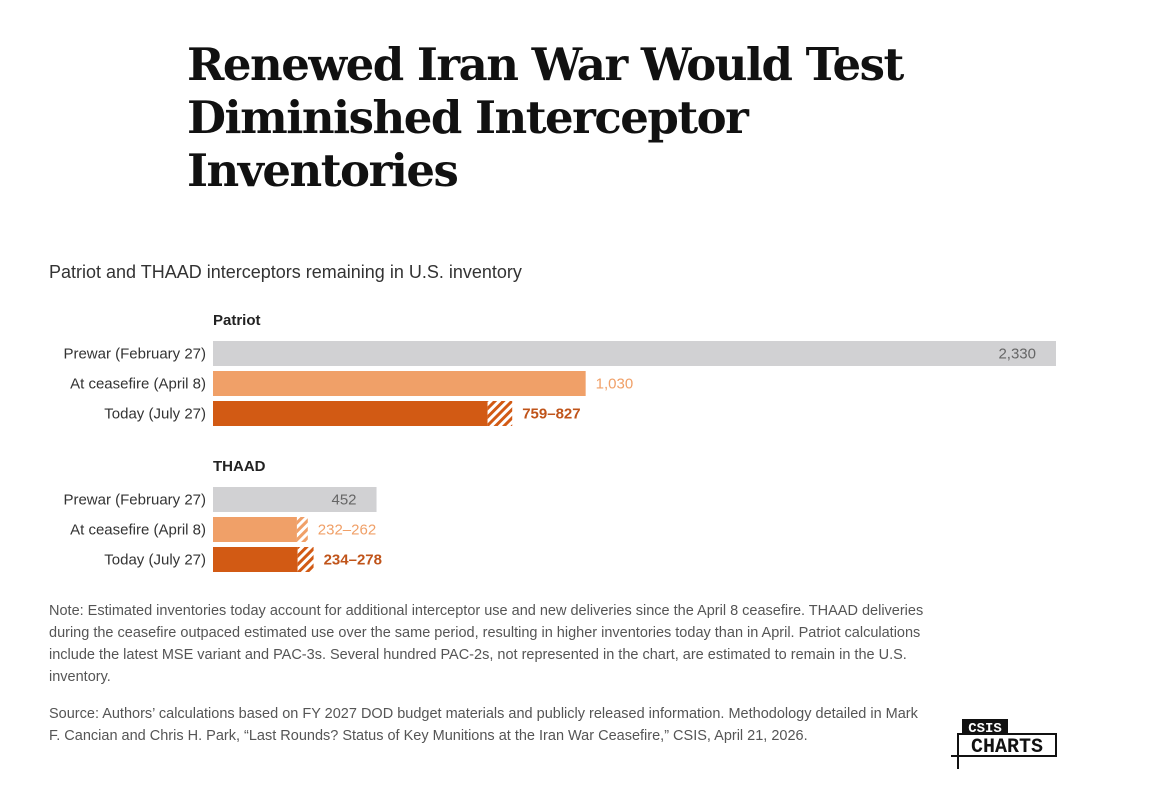 The image size is (1167, 800). I want to click on value-label-thaad-prewar: 452, so click(344, 500).